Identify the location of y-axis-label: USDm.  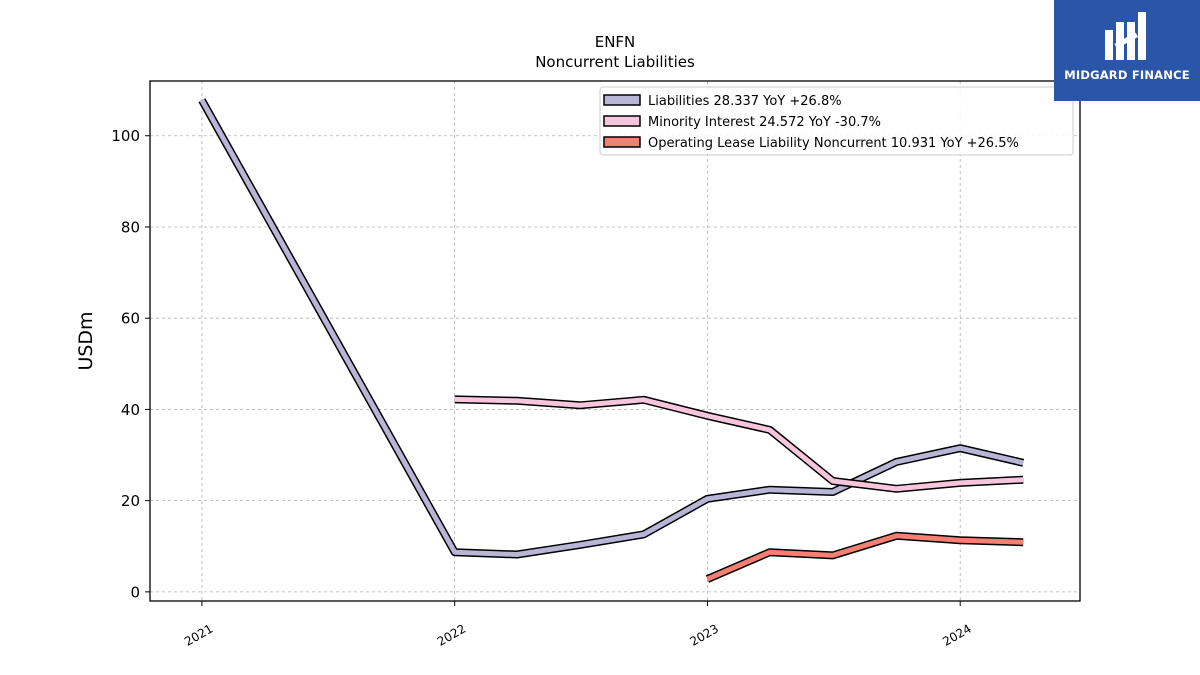
(86, 340).